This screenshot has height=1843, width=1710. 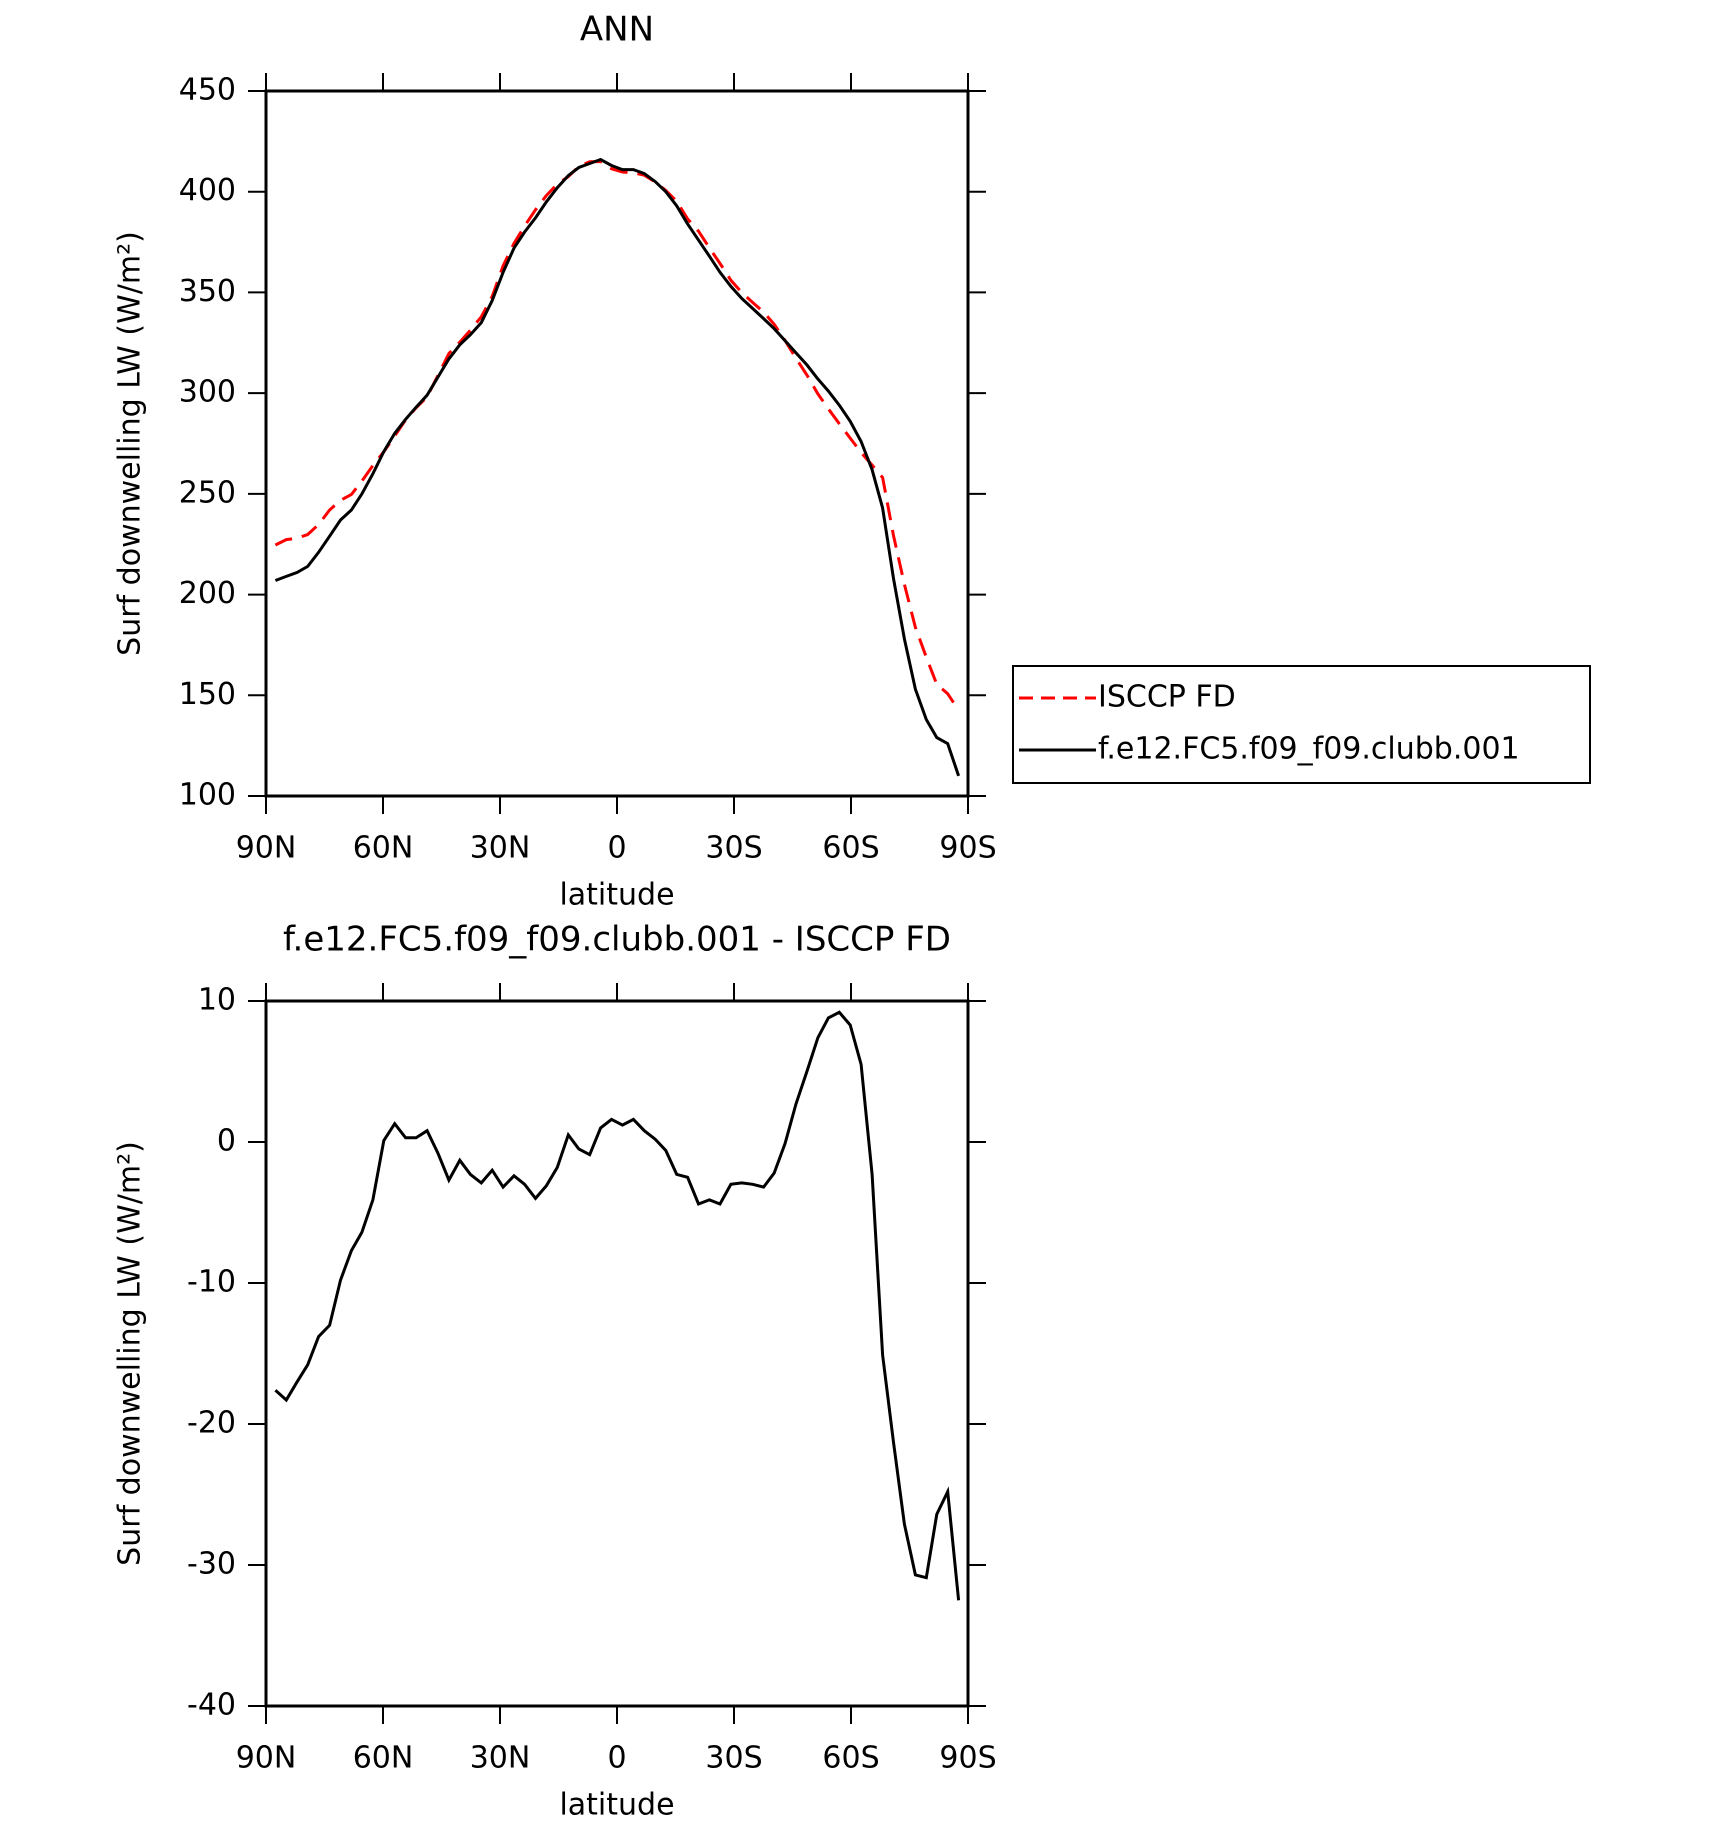 What do you see at coordinates (207, 593) in the screenshot?
I see `y-tick-label: 200` at bounding box center [207, 593].